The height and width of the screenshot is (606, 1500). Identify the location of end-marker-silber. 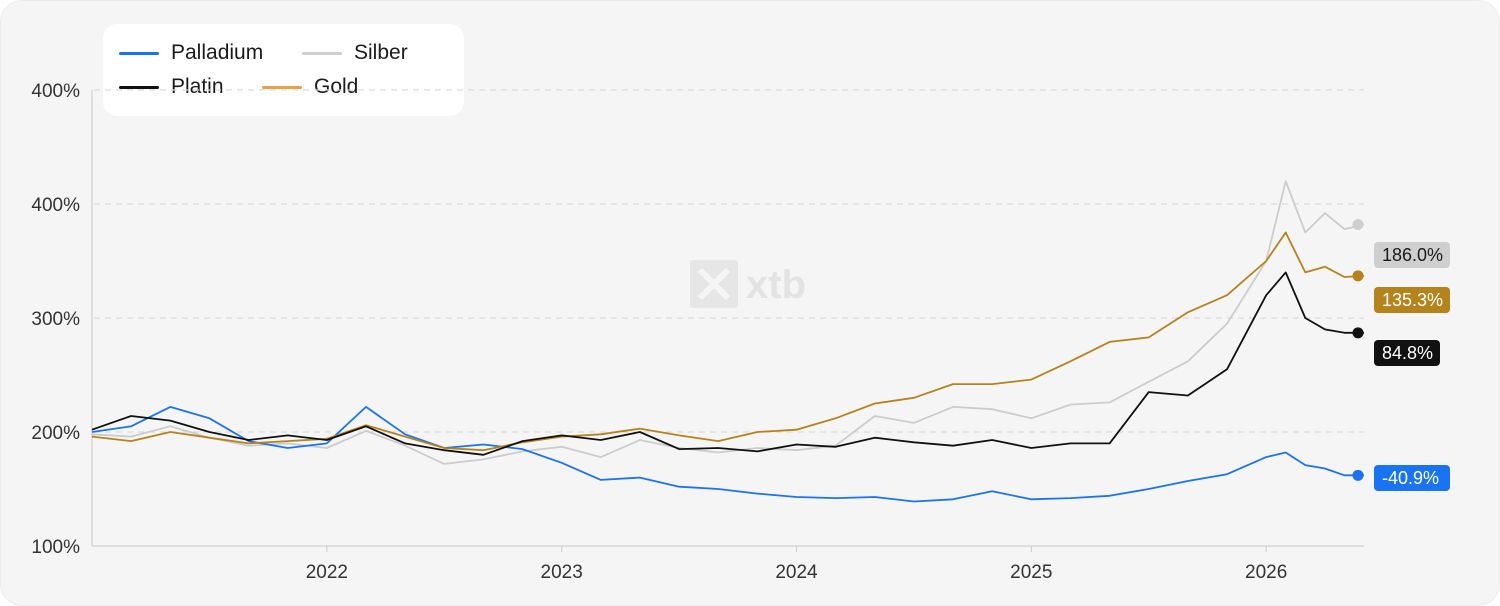
(1358, 225).